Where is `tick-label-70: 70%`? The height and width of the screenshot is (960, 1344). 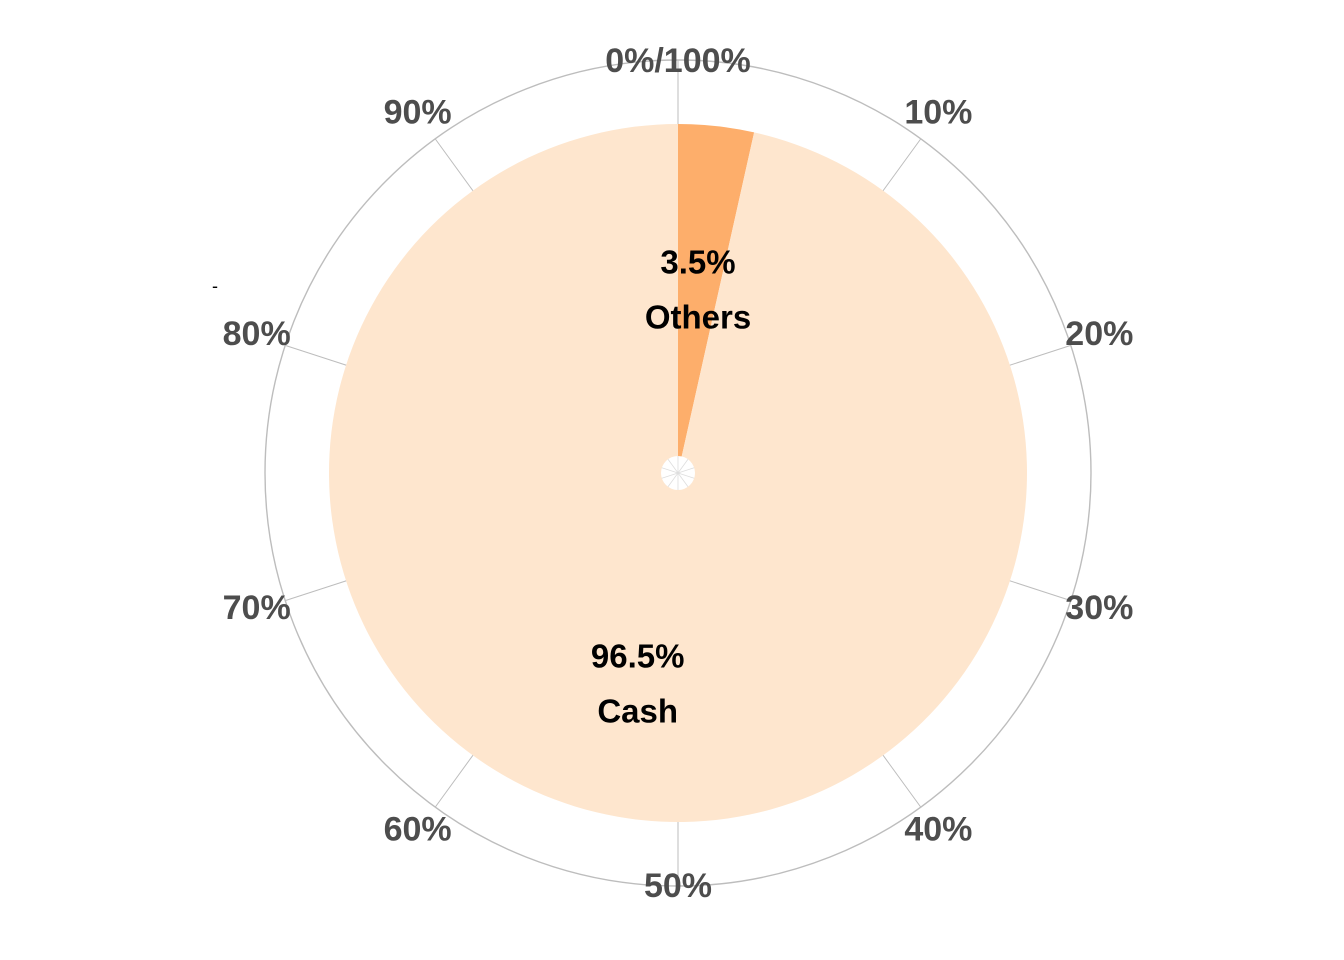
tick-label-70: 70% is located at coordinates (257, 608).